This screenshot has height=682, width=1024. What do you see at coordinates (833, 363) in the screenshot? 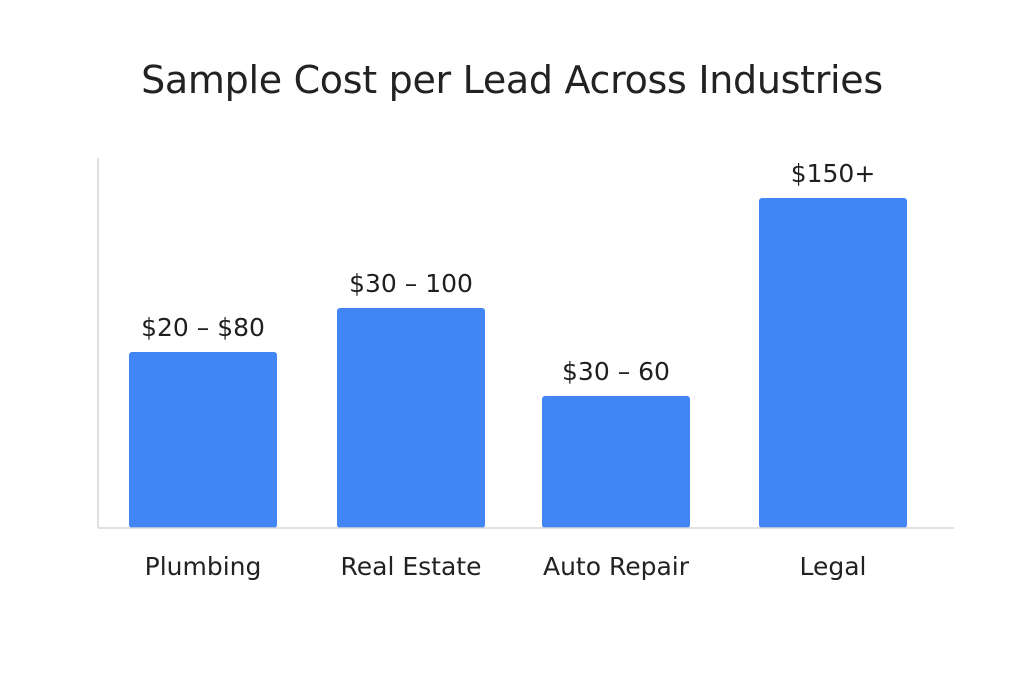
I see `bar-legal` at bounding box center [833, 363].